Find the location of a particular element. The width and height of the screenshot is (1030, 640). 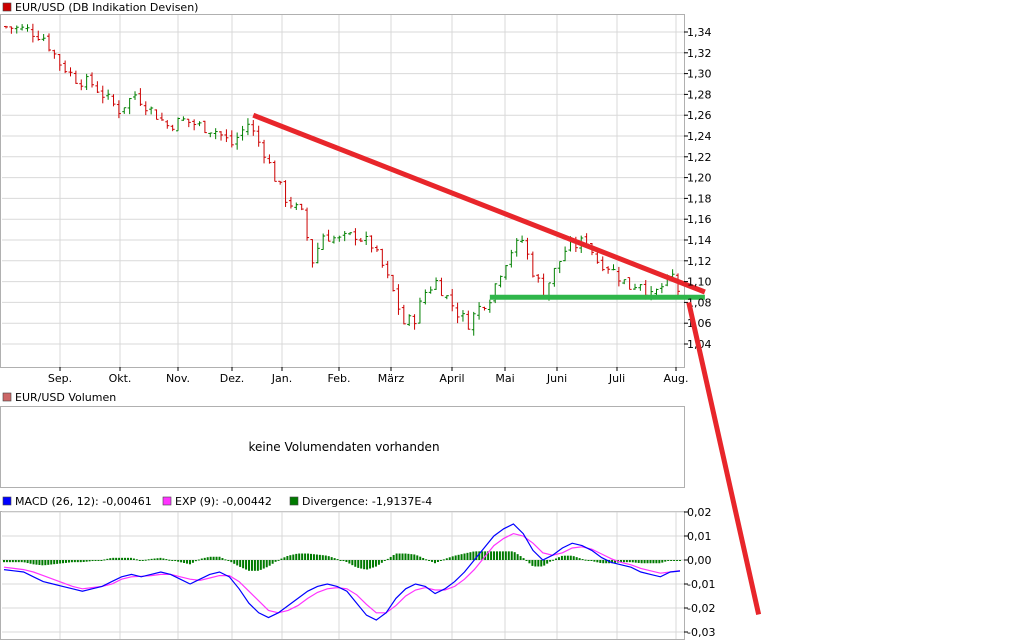

price-x-tick-label: Feb. is located at coordinates (339, 378).